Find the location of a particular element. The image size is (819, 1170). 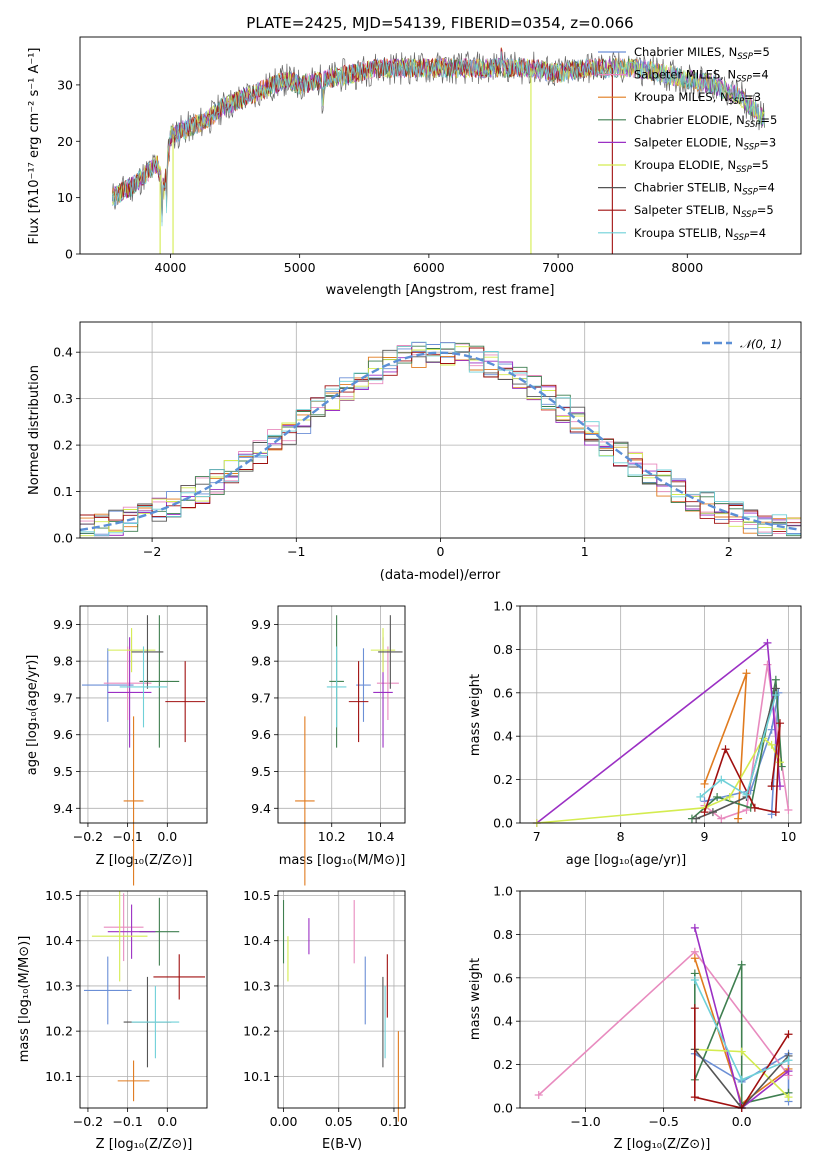

legend-entry: Kroupa MILES, NSSP=3 is located at coordinates (697, 98).